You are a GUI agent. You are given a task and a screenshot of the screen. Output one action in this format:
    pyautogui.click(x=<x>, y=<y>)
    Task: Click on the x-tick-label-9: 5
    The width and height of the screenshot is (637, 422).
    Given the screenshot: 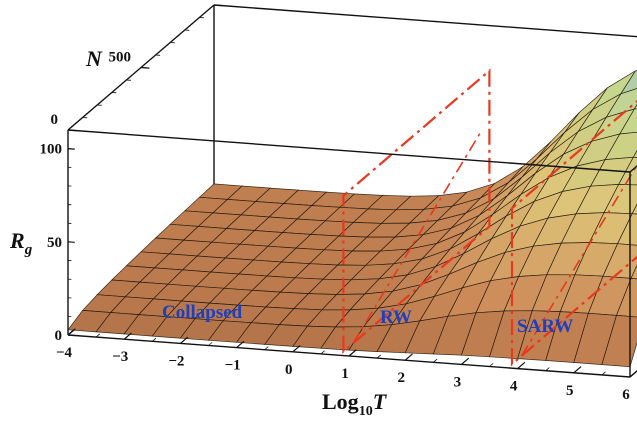 What is the action you would take?
    pyautogui.click(x=570, y=391)
    